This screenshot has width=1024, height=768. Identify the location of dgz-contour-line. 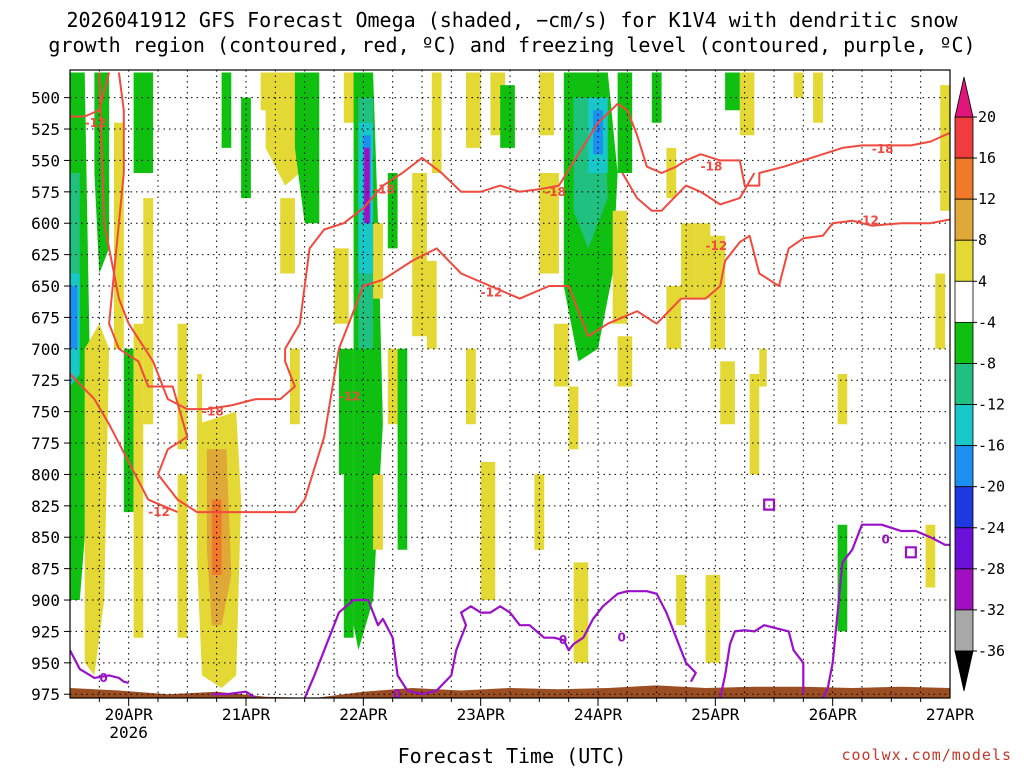
(90, 95).